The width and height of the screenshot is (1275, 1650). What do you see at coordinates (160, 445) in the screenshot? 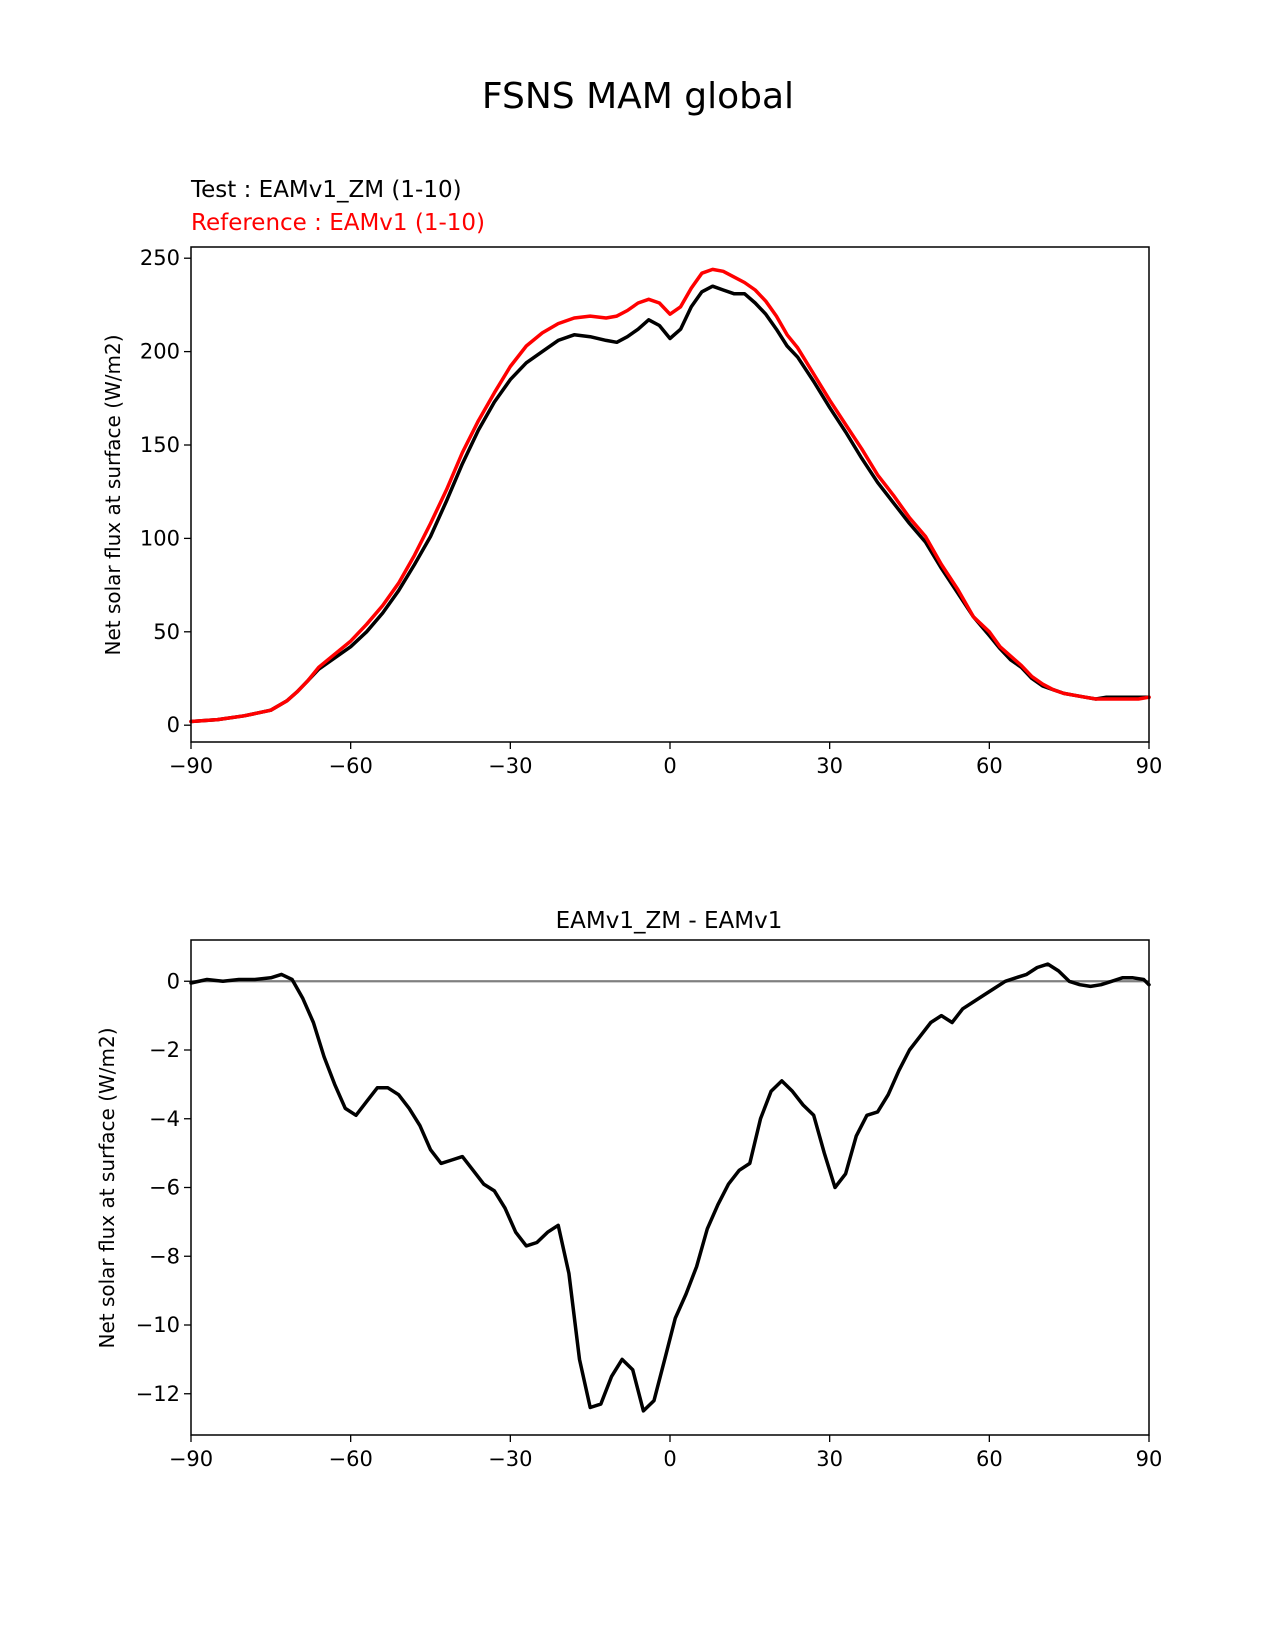
I see `top-y-tick-label: 150` at bounding box center [160, 445].